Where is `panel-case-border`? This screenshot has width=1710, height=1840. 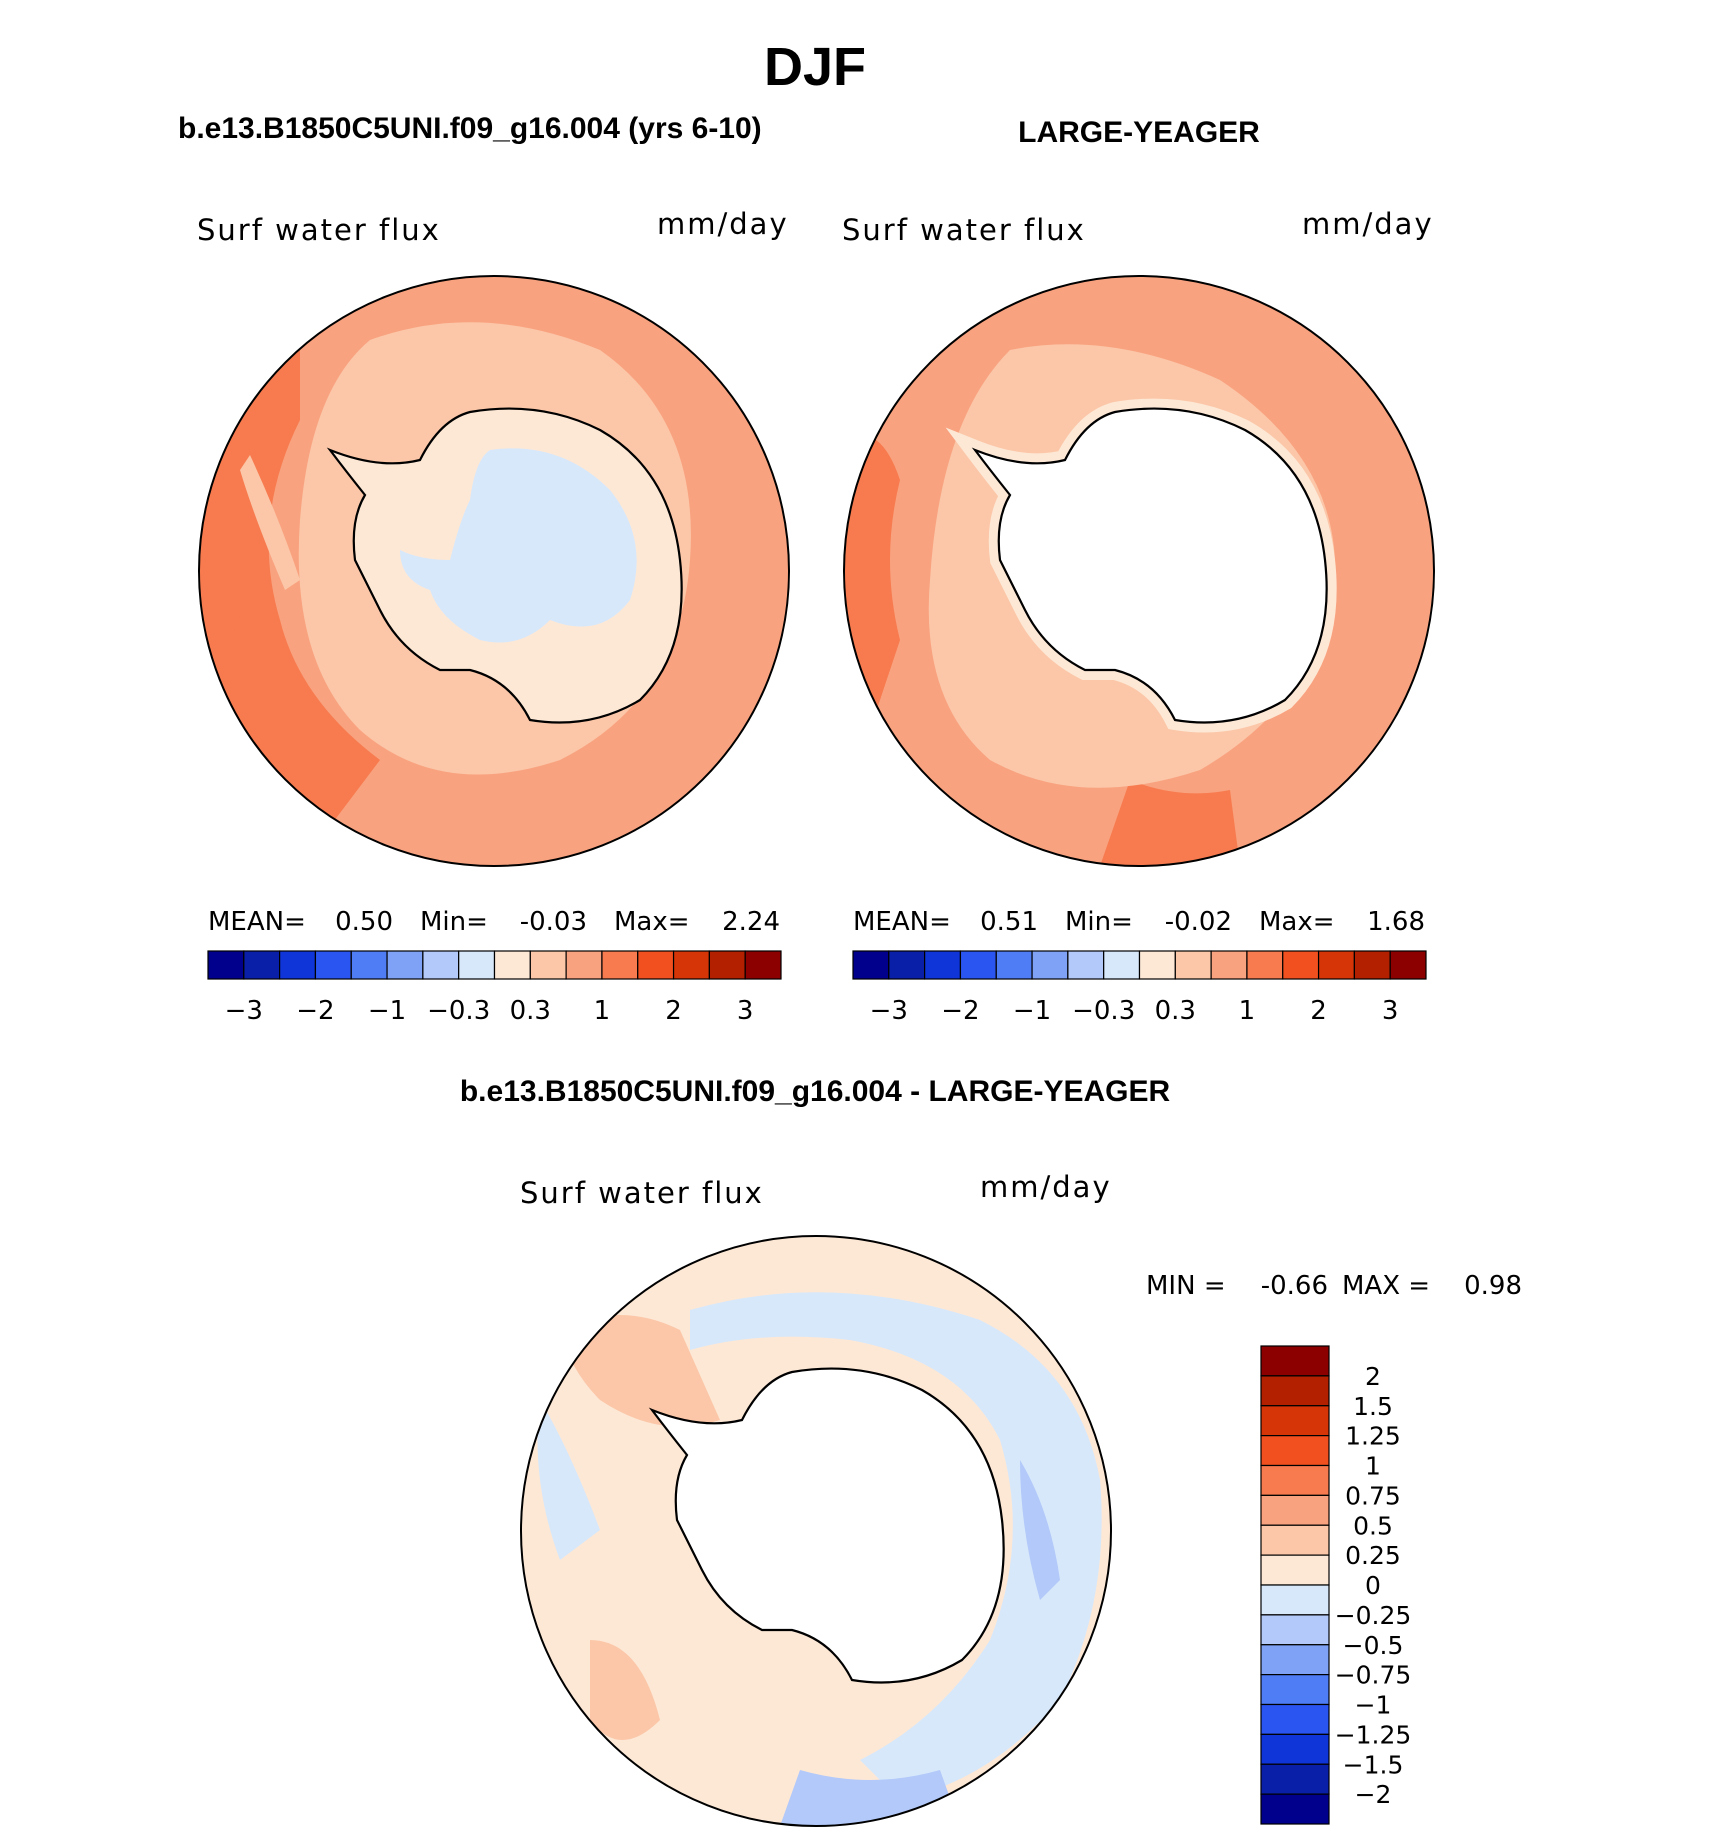
panel-case-border is located at coordinates (494, 571).